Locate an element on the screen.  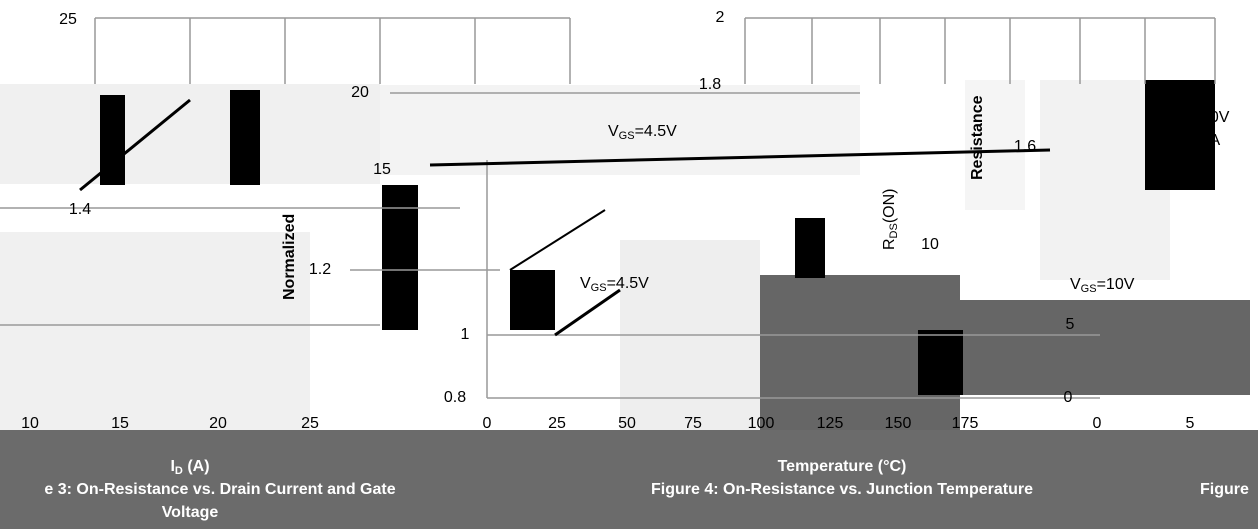
x-tick-label: 75 is located at coordinates (693, 423).